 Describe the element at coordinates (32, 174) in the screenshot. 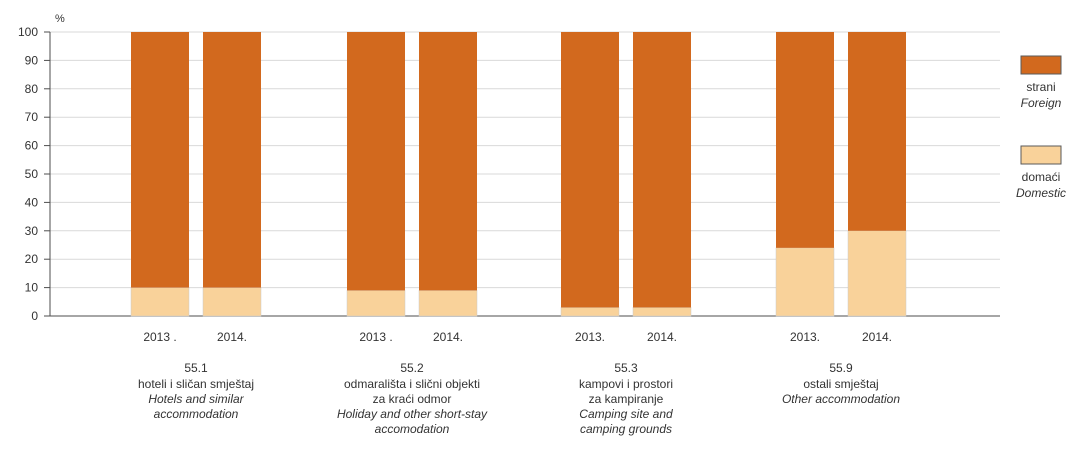

I see `y-tick-label: 50` at that location.